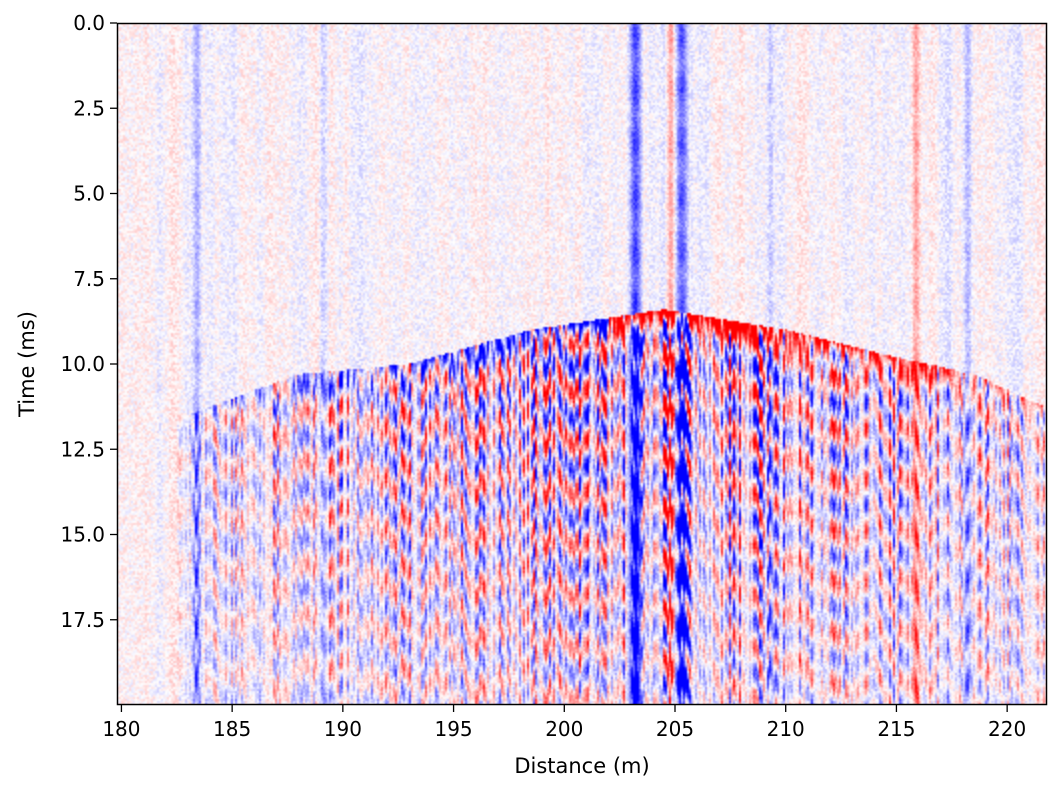  I want to click on x-tick-label: 185, so click(232, 729).